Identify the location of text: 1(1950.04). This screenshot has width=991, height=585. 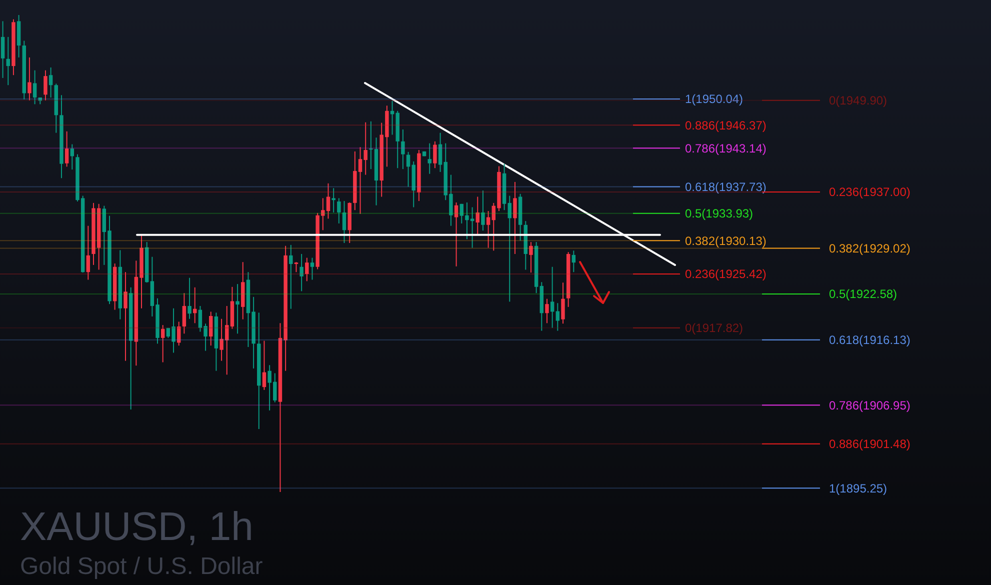
(714, 99).